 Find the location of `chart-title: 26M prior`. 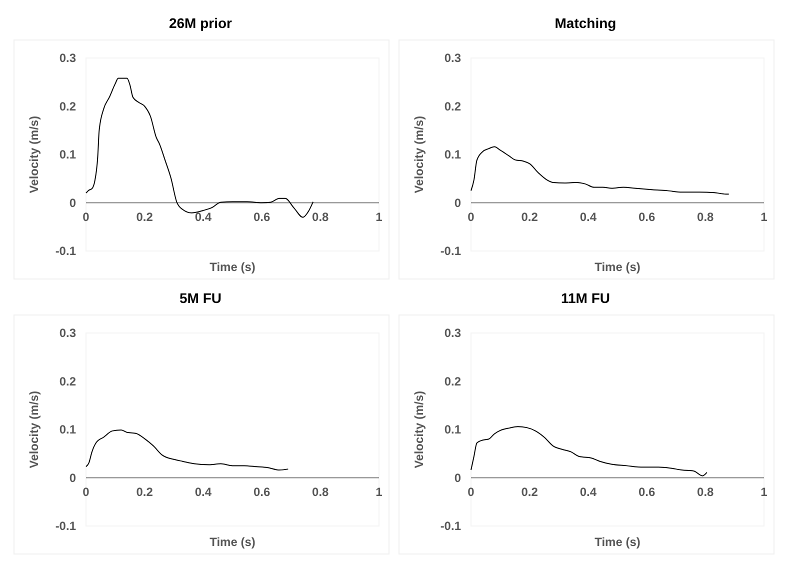

chart-title: 26M prior is located at coordinates (200, 23).